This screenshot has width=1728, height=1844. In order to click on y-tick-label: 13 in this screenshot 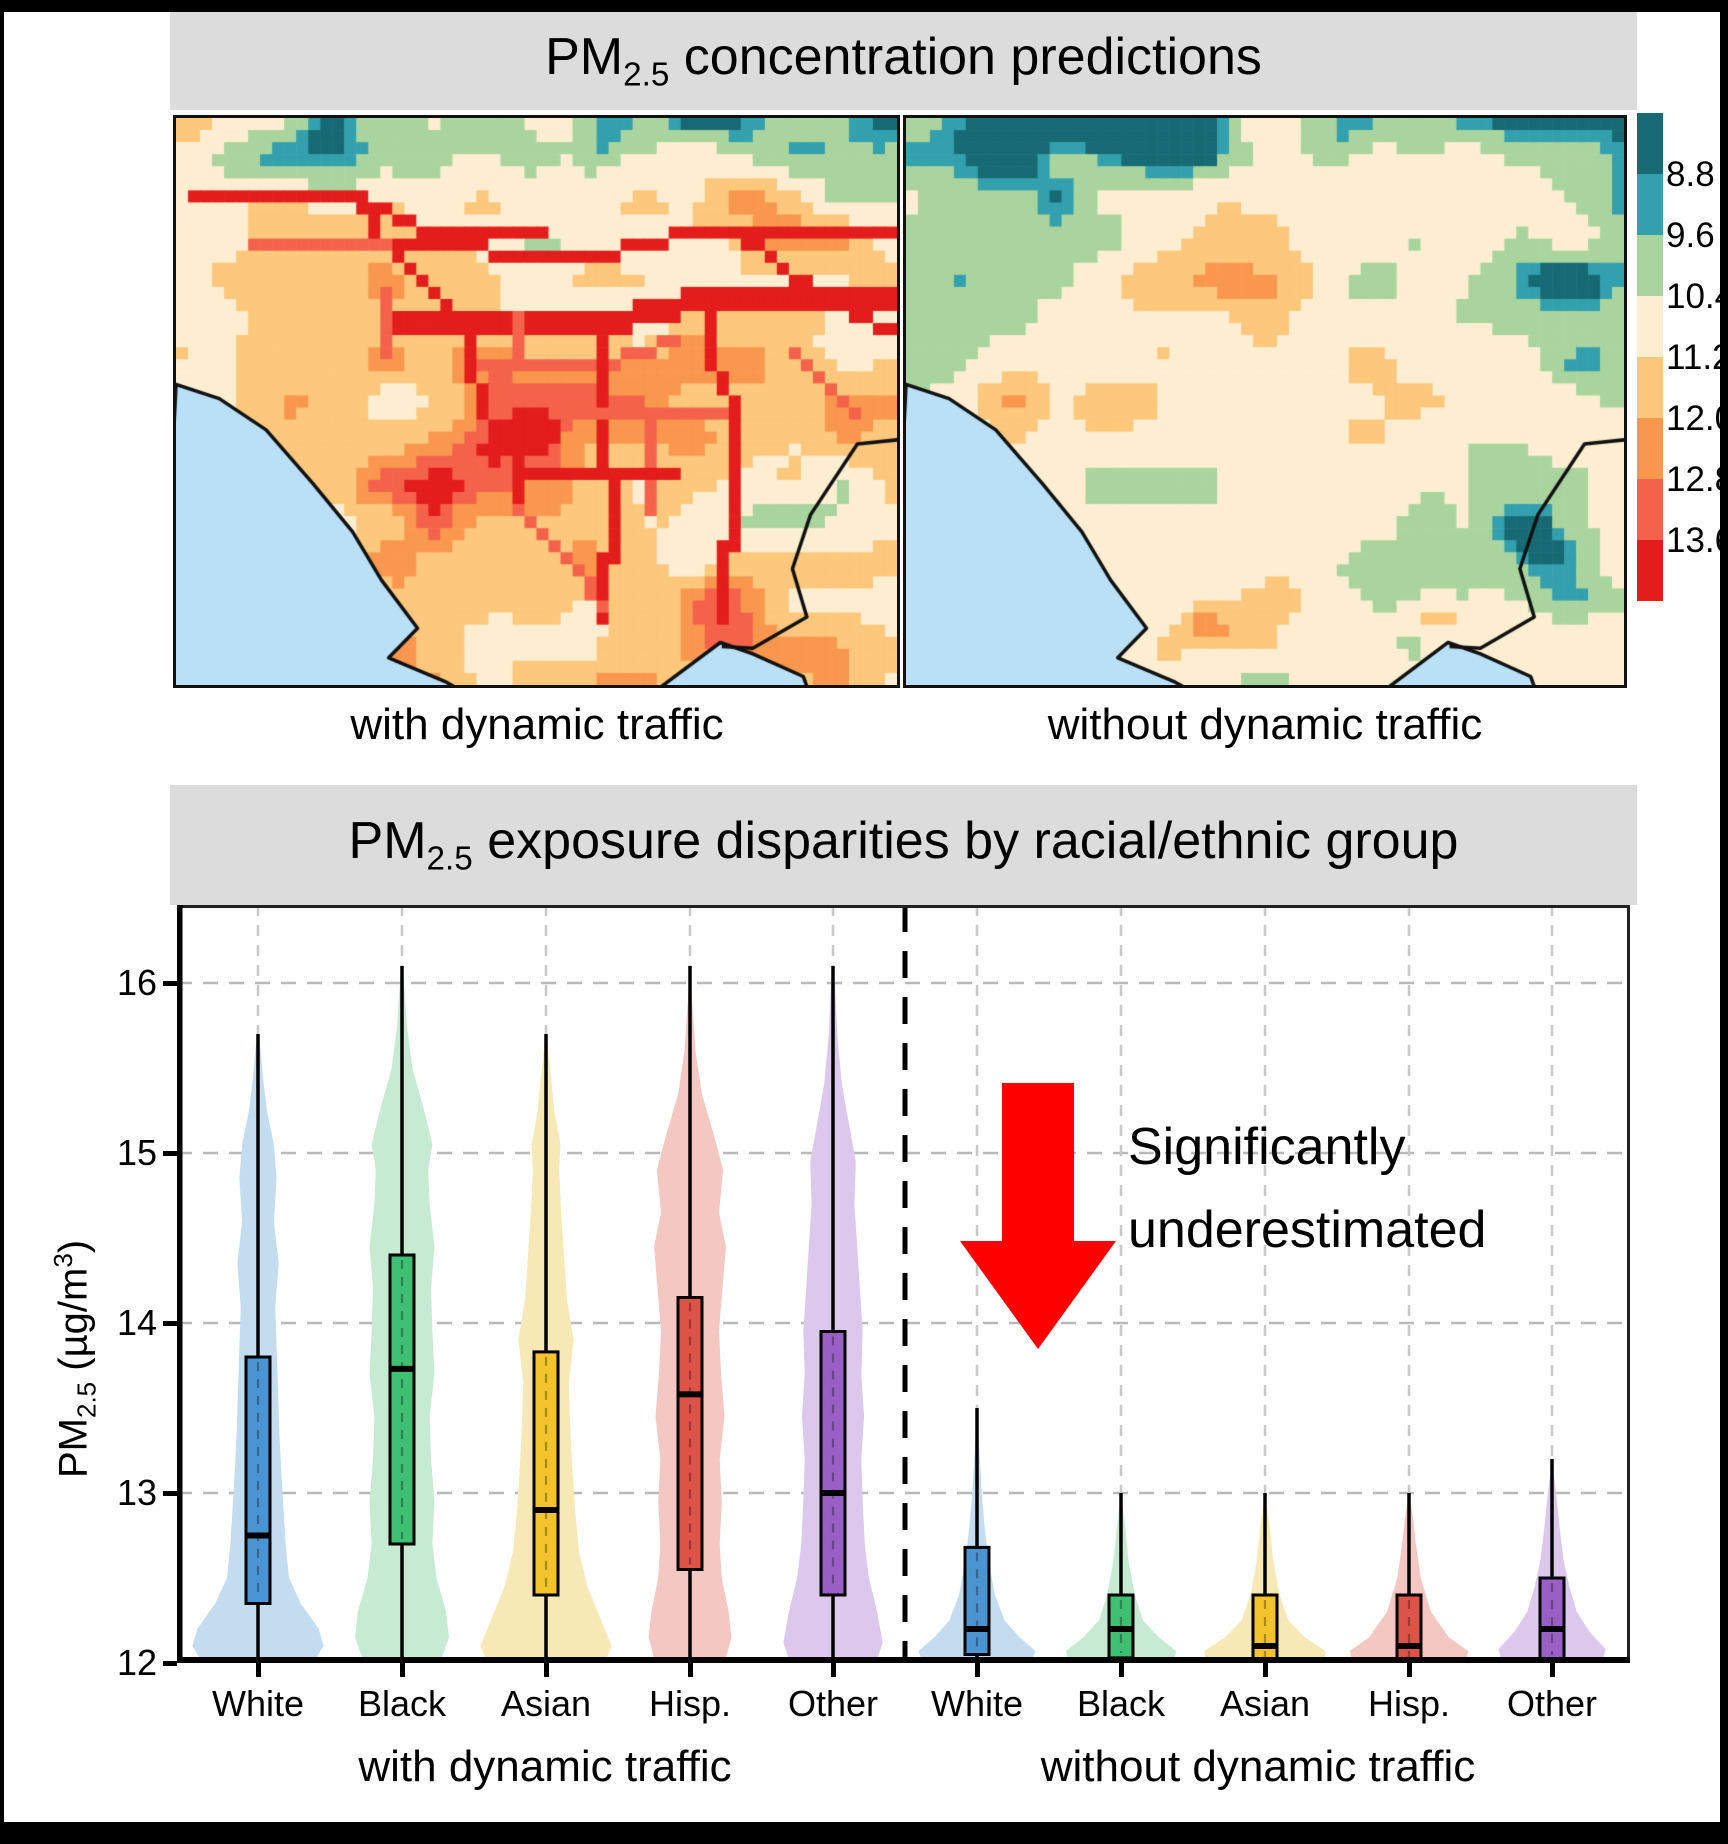, I will do `click(136, 1492)`.